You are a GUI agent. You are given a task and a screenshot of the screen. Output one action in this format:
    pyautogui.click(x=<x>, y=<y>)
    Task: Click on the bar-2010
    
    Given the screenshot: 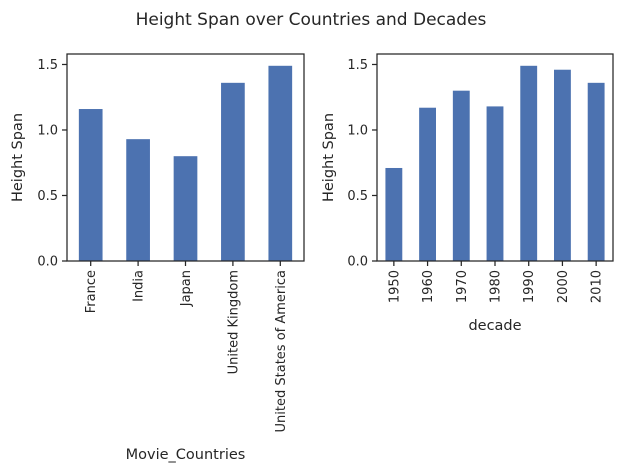 What is the action you would take?
    pyautogui.click(x=596, y=171)
    